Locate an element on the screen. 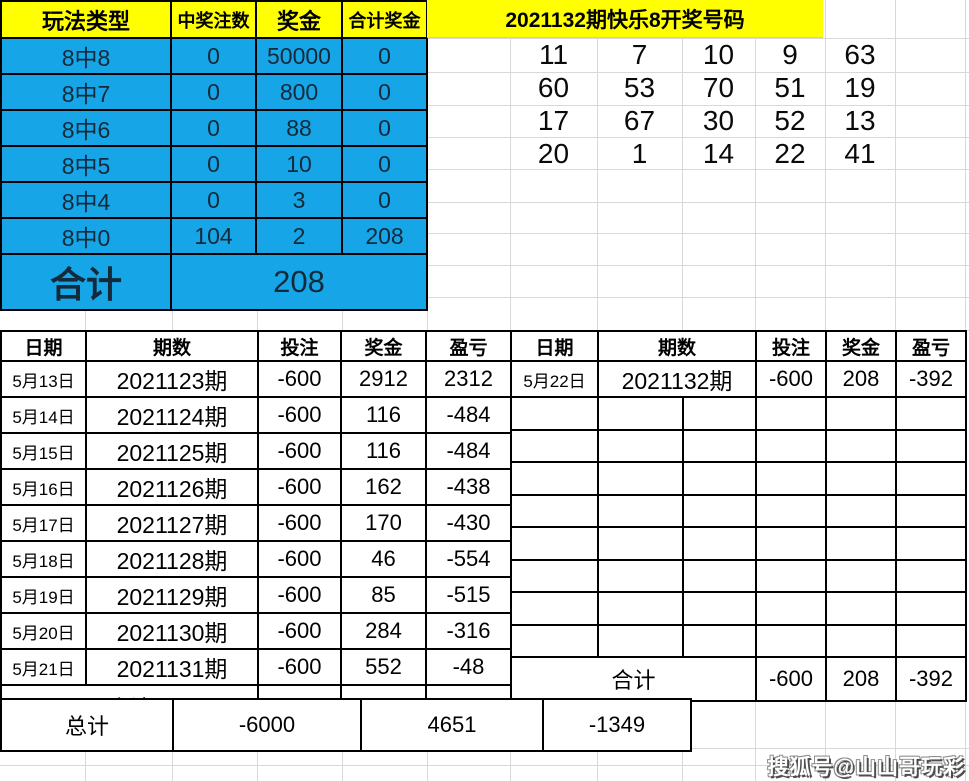  table-row: 合计 208 is located at coordinates (214, 282).